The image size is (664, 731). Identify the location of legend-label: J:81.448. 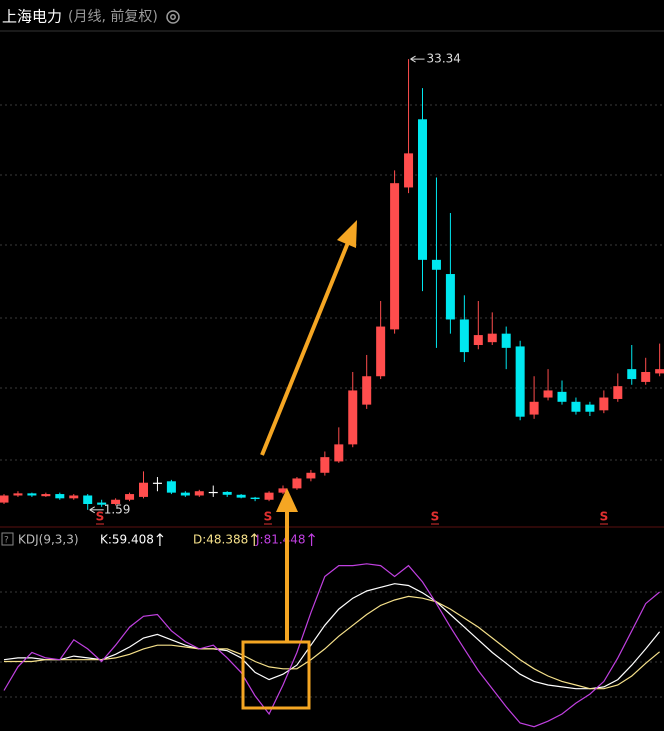
(280, 540).